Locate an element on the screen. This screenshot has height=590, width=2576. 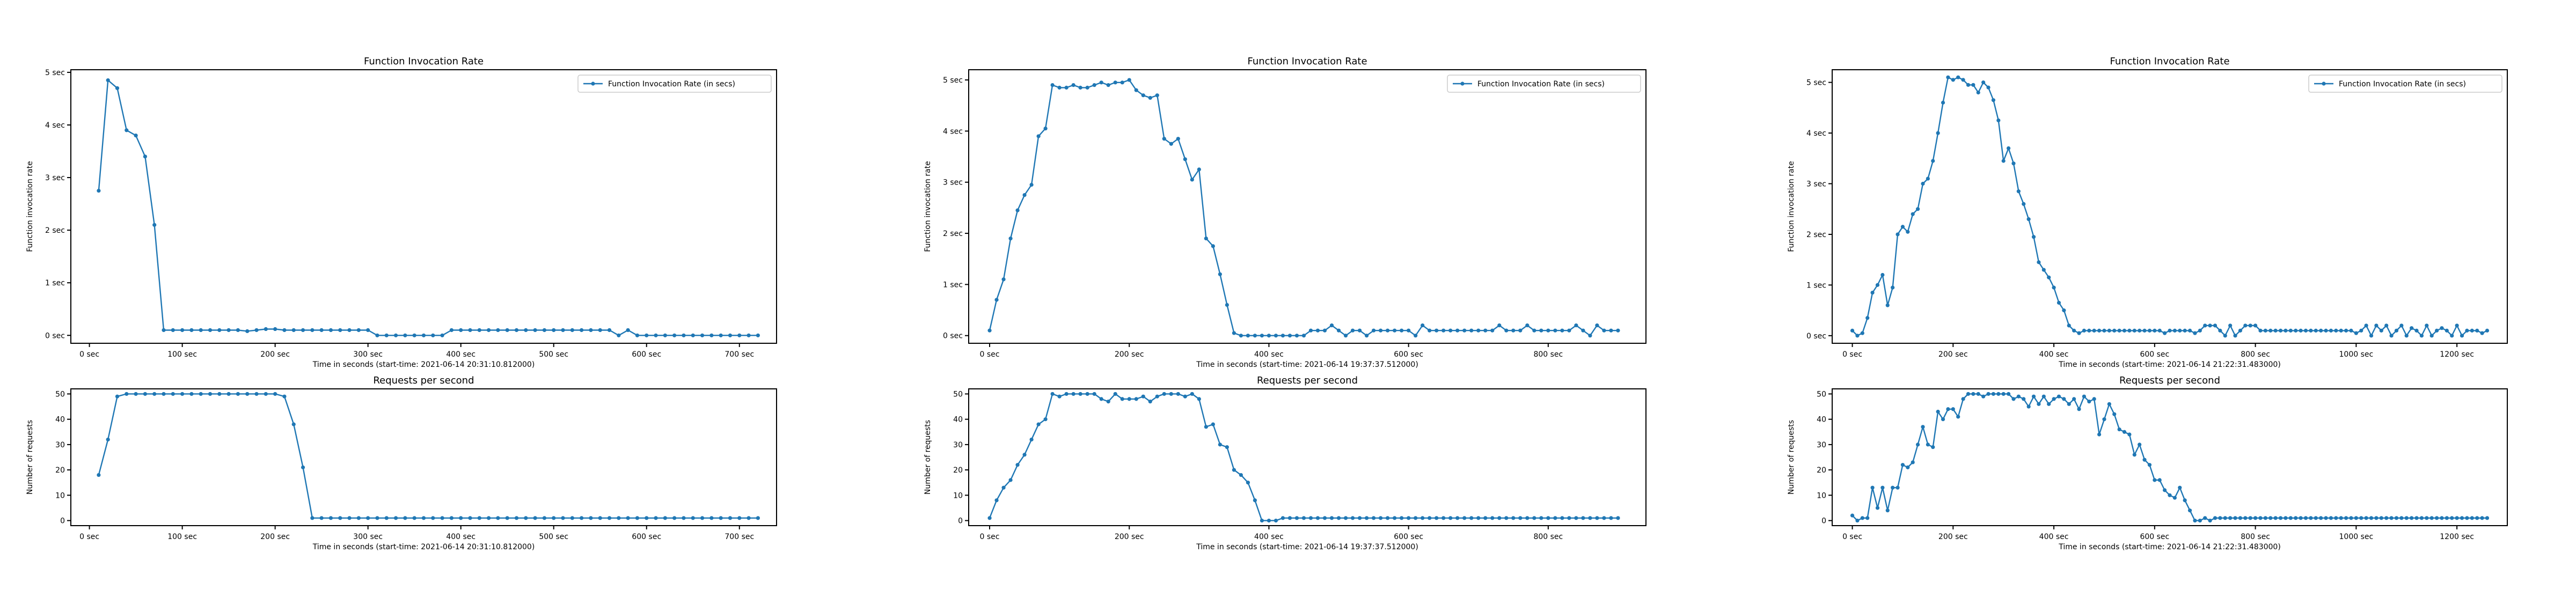
chart-3-x-tick-label: 200 sec is located at coordinates (1129, 354).